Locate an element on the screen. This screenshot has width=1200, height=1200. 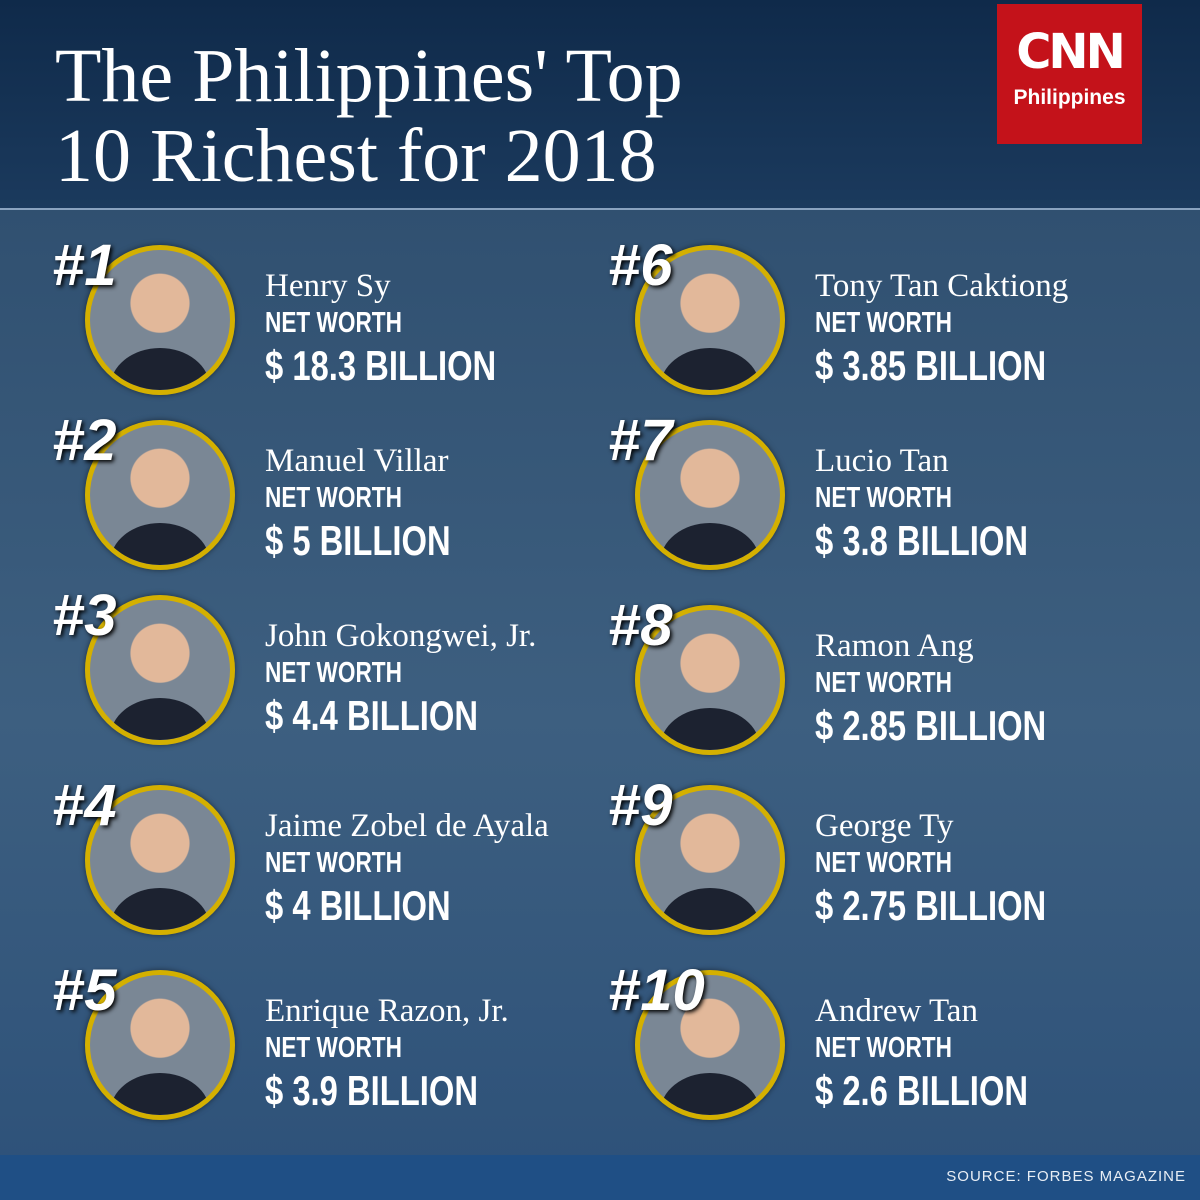
net-worth: $ 2.85 BILLION is located at coordinates (931, 725).